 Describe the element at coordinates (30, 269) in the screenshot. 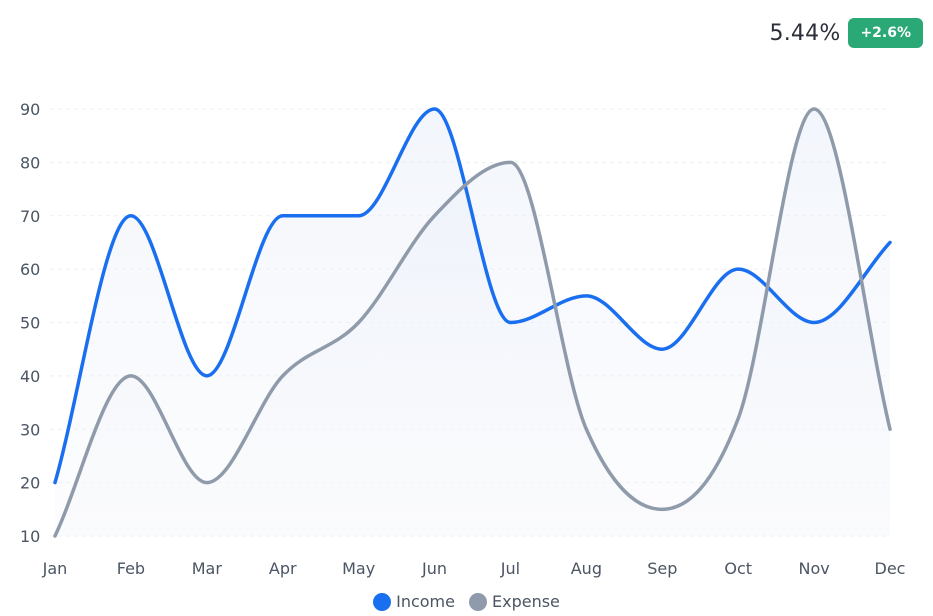

I see `y-tick-label: 60` at that location.